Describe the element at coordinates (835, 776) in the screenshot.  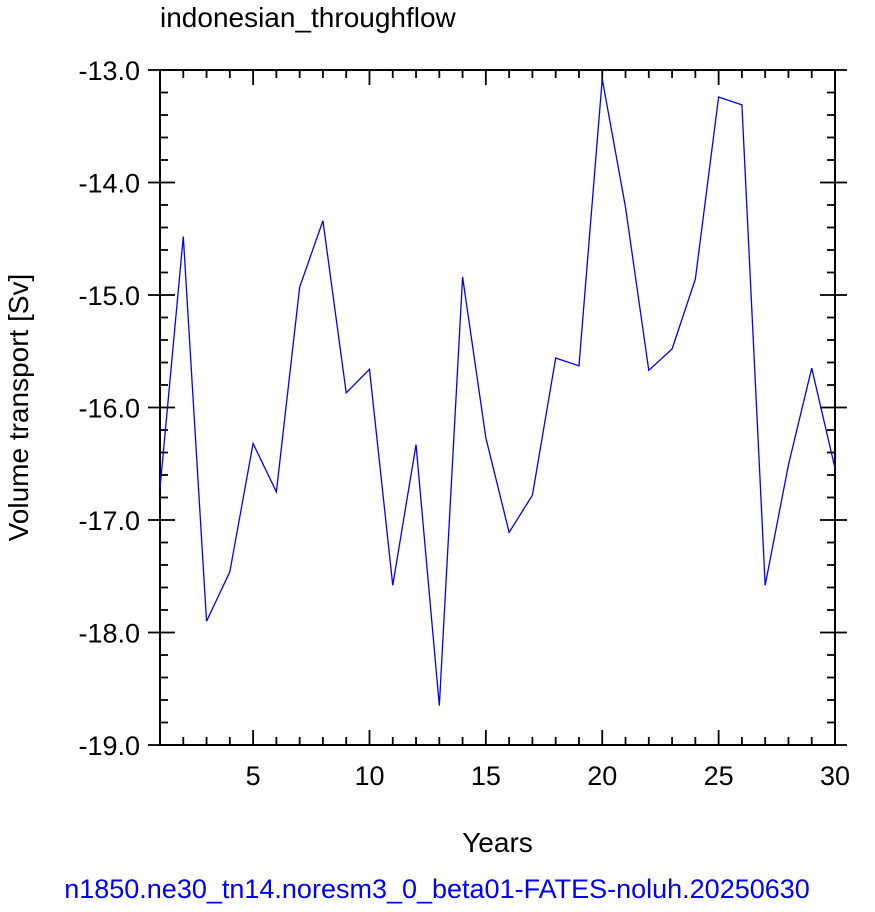
I see `x-tick-label: 30` at that location.